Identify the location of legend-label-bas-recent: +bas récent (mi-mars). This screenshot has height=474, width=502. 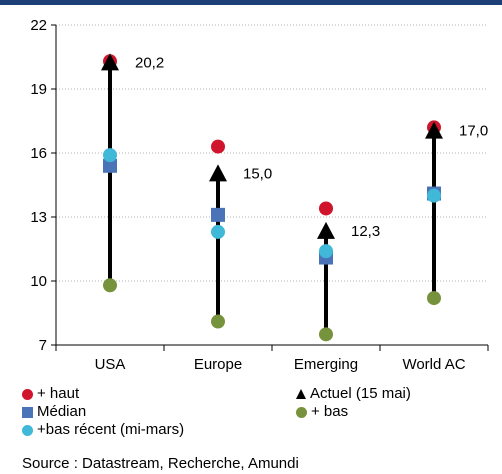
(111, 429).